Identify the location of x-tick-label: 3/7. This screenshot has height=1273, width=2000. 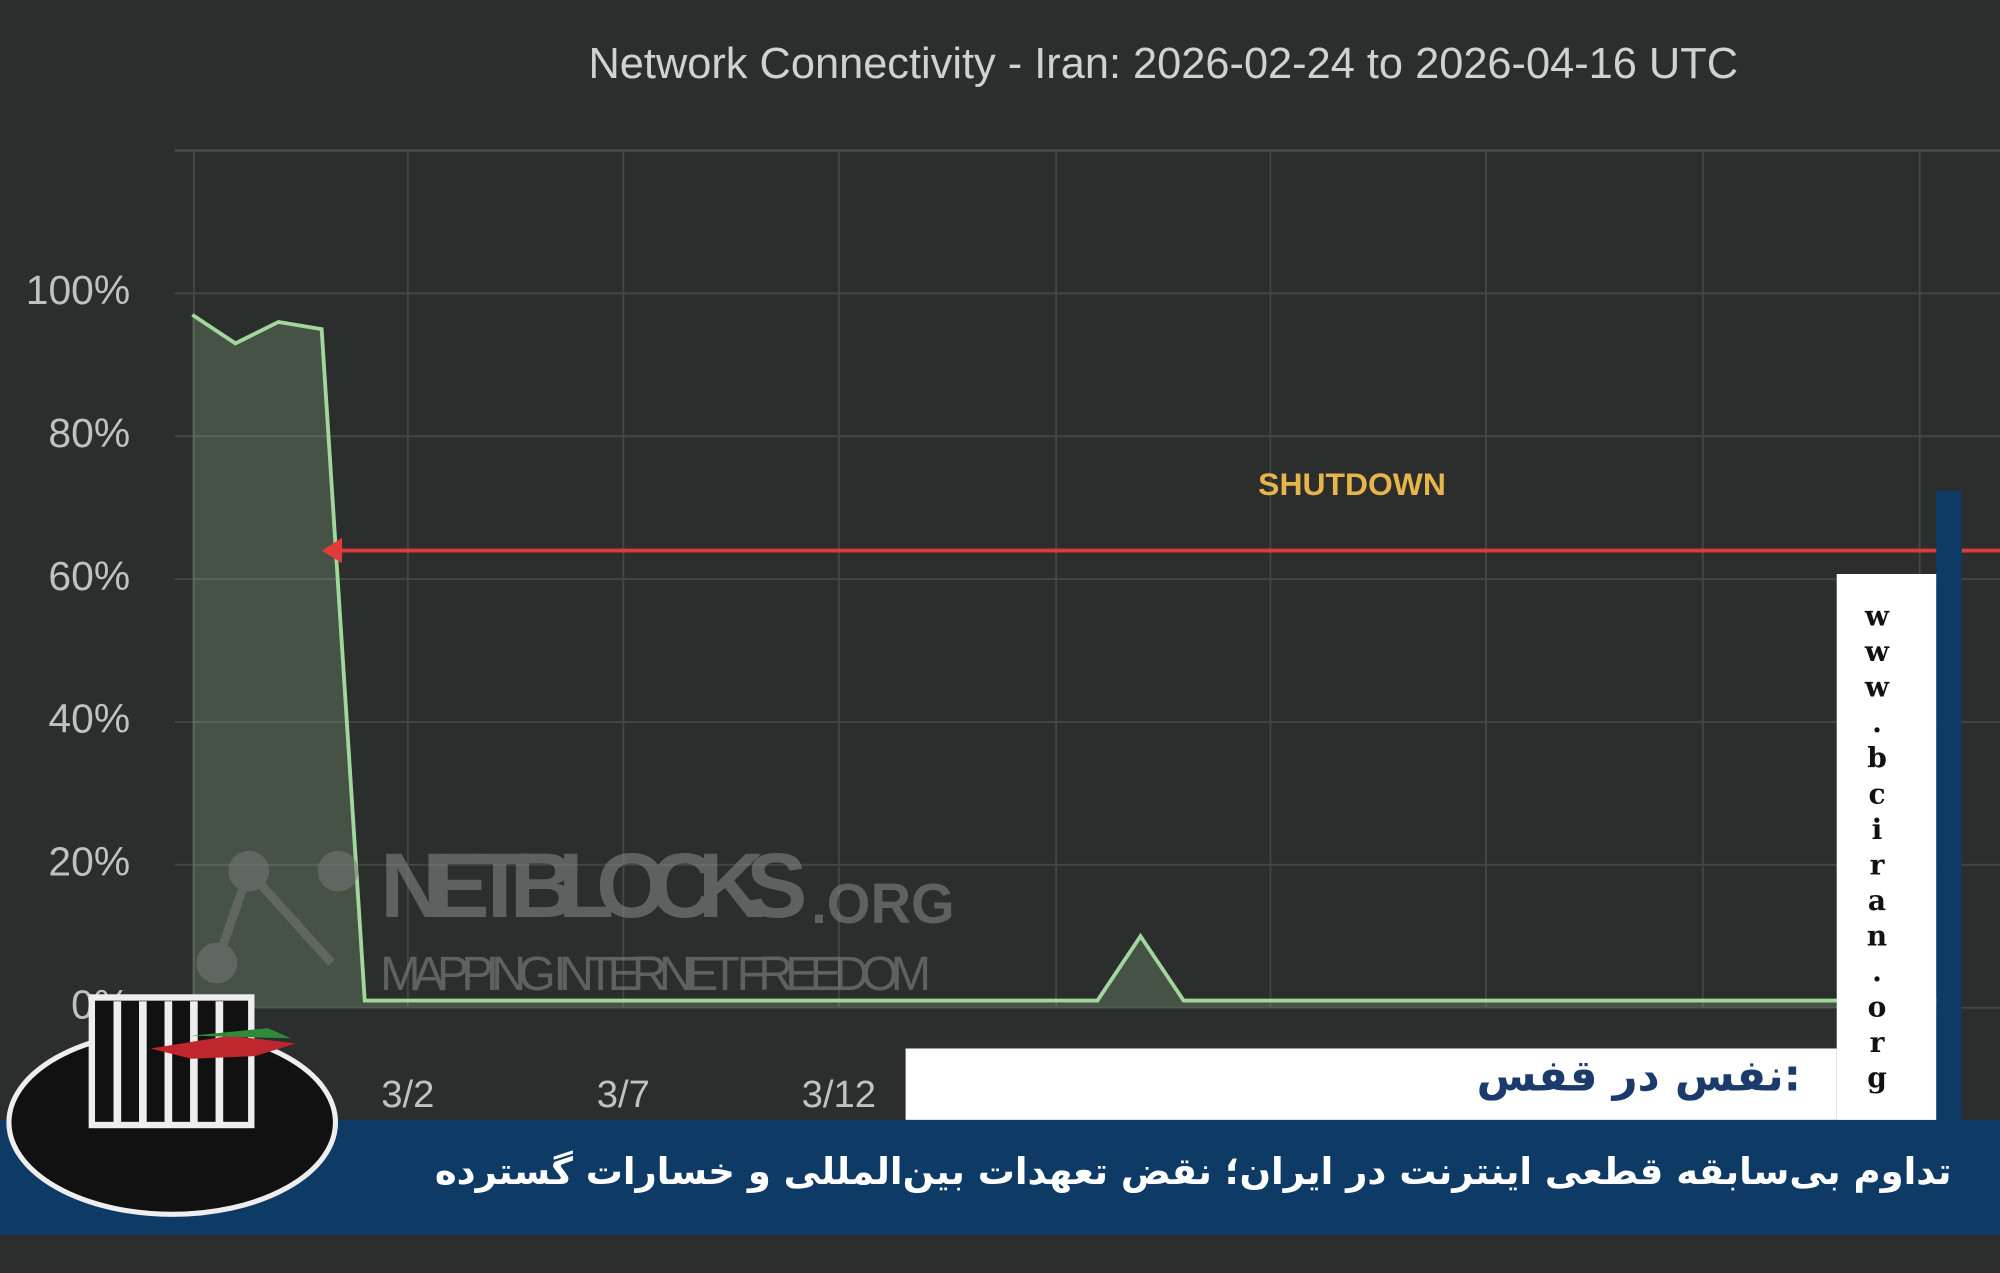
(623, 1094).